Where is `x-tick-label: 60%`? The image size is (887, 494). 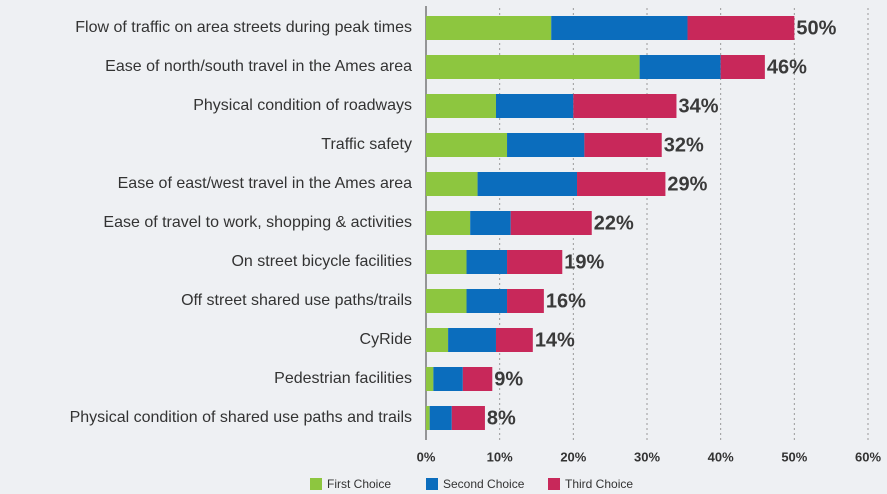 x-tick-label: 60% is located at coordinates (868, 456).